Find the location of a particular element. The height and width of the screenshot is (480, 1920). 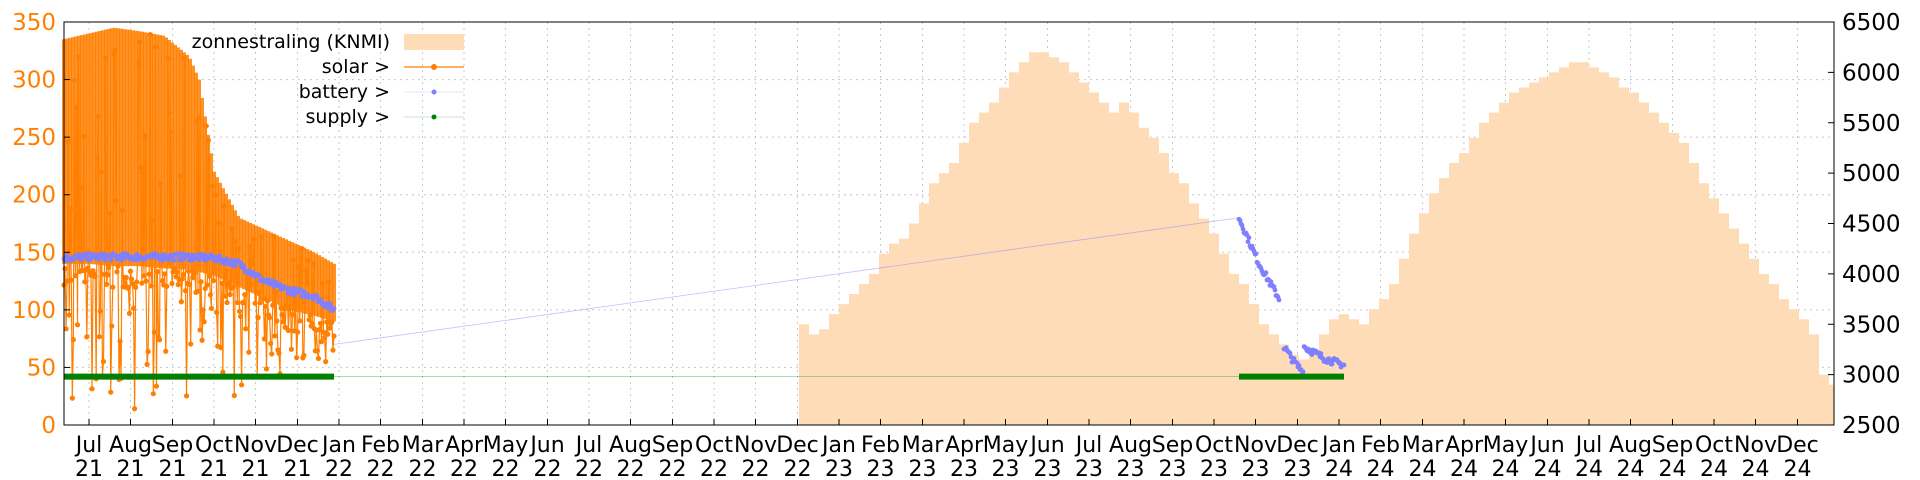

x-tick-label-month: Dec is located at coordinates (797, 445).